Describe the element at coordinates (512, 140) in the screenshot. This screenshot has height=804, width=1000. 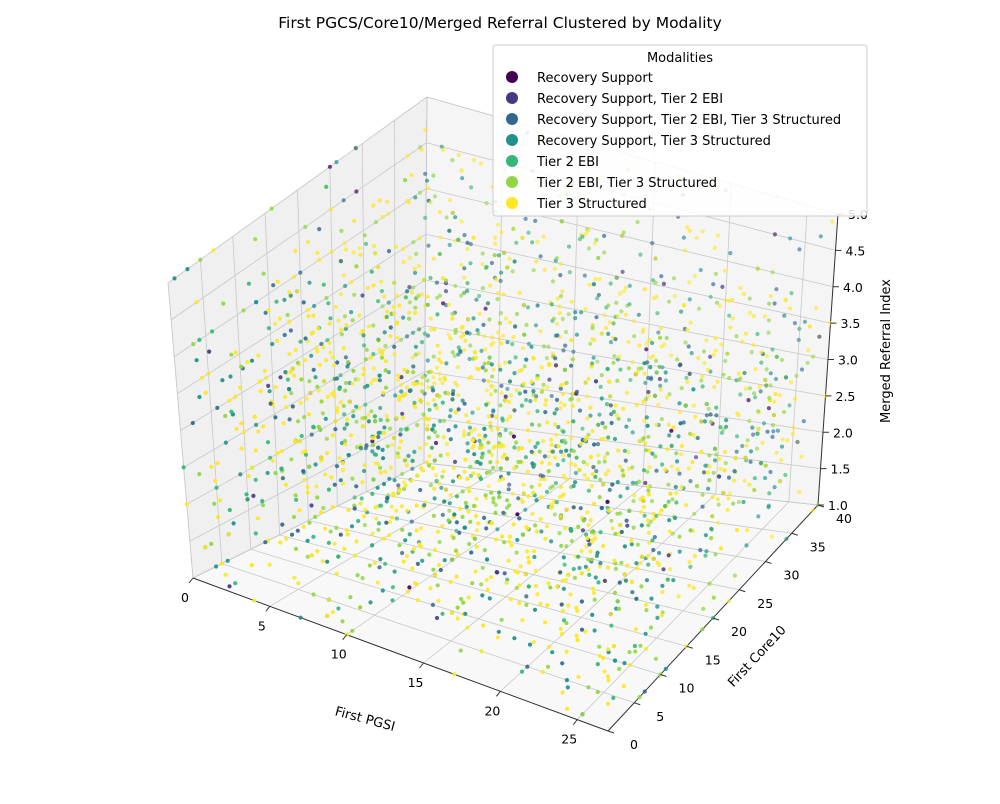
I see `legend-marker` at that location.